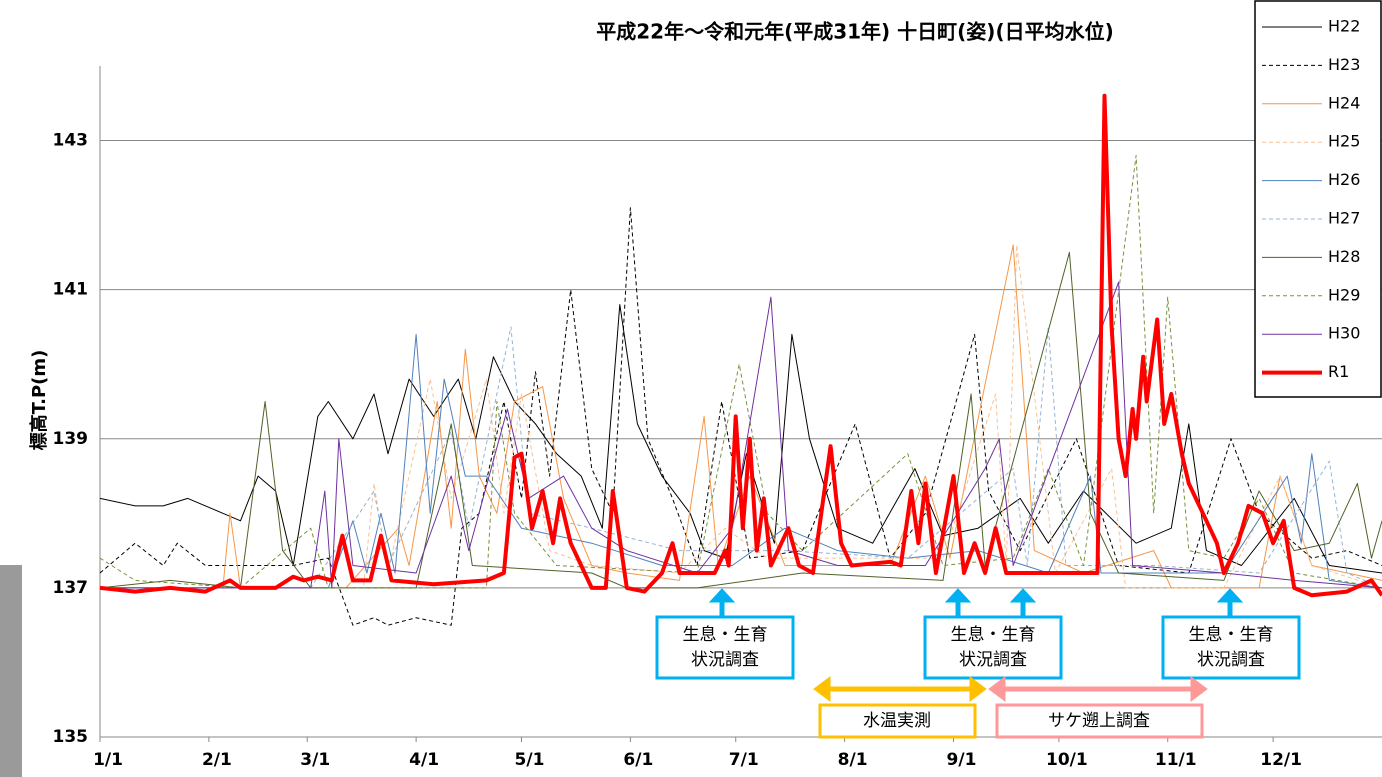  I want to click on x-tick-label: 12/1, so click(1281, 760).